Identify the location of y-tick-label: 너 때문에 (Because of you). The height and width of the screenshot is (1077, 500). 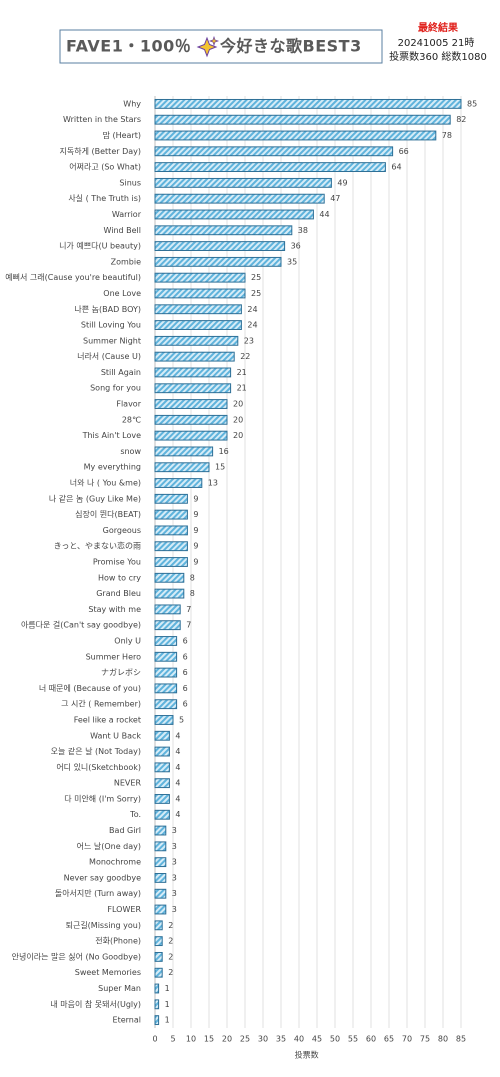
(90, 688).